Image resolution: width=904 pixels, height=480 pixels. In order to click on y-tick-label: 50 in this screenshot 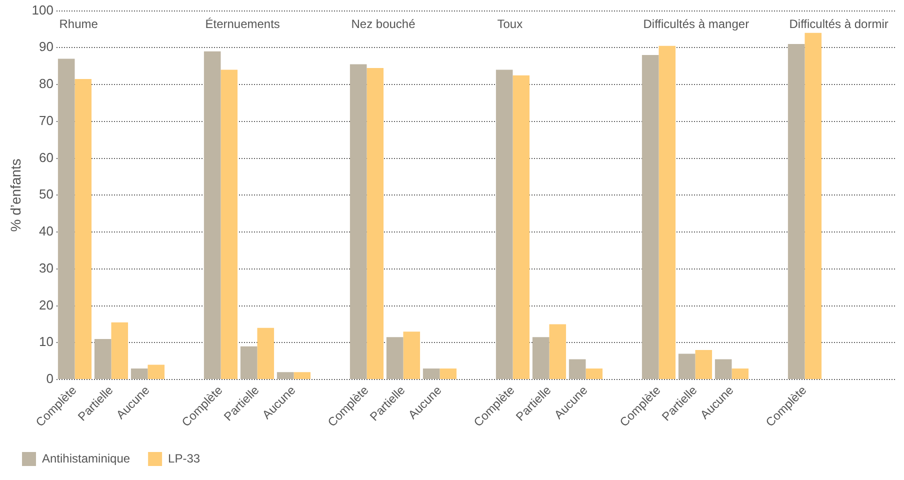, I will do `click(46, 194)`.